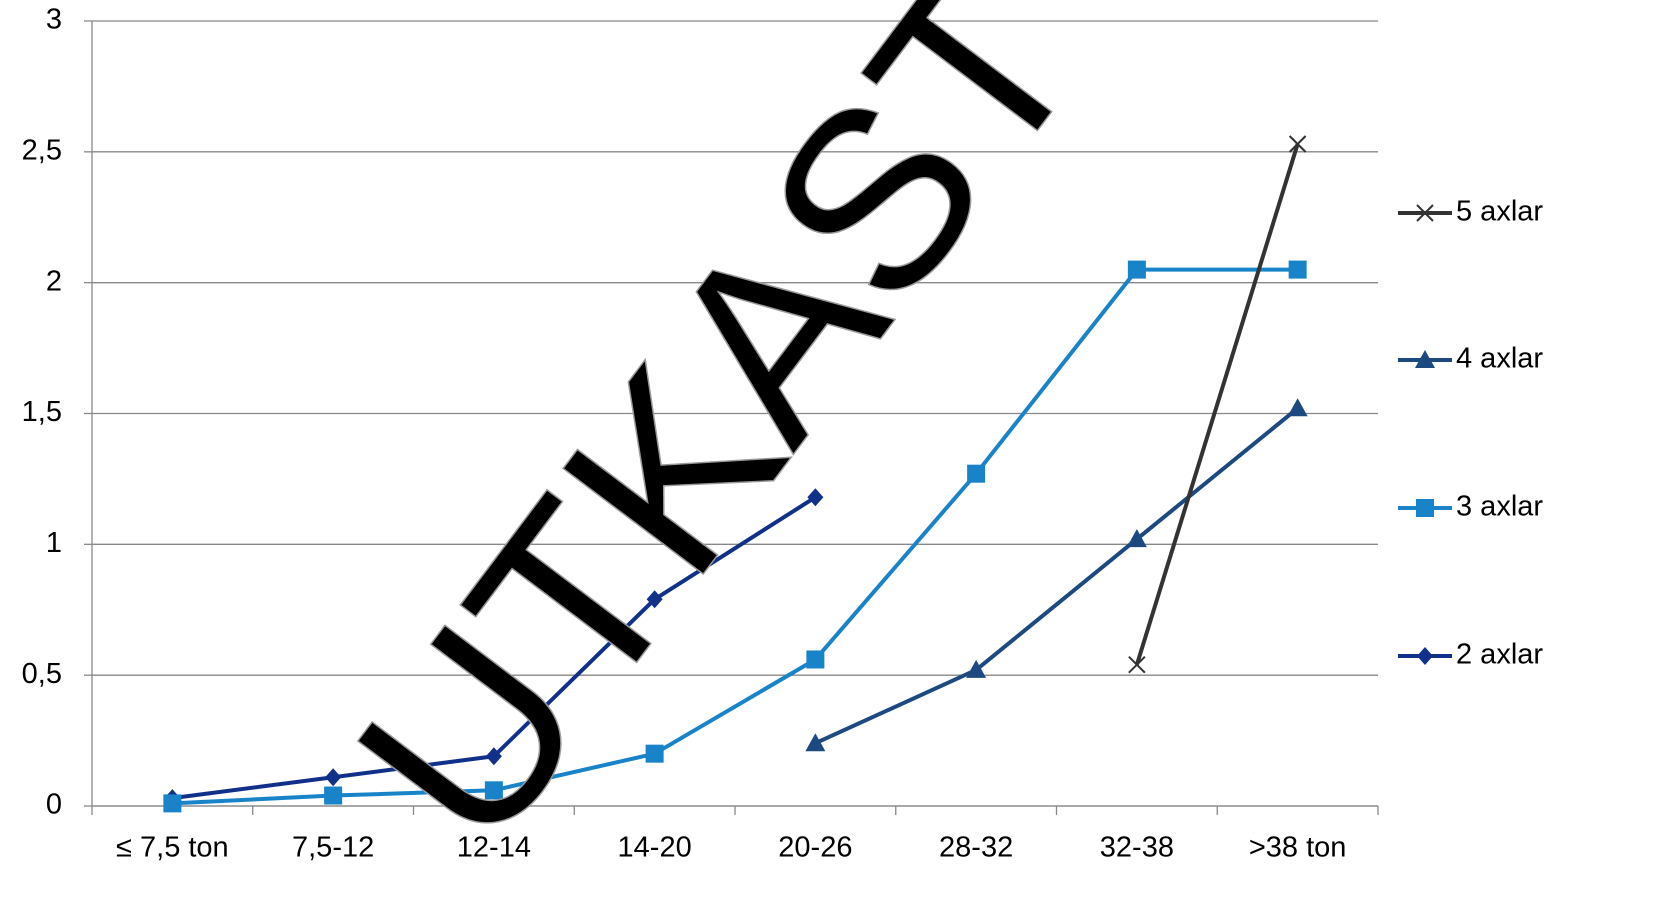 Image resolution: width=1669 pixels, height=920 pixels. I want to click on x-tick-label: 14-20, so click(655, 848).